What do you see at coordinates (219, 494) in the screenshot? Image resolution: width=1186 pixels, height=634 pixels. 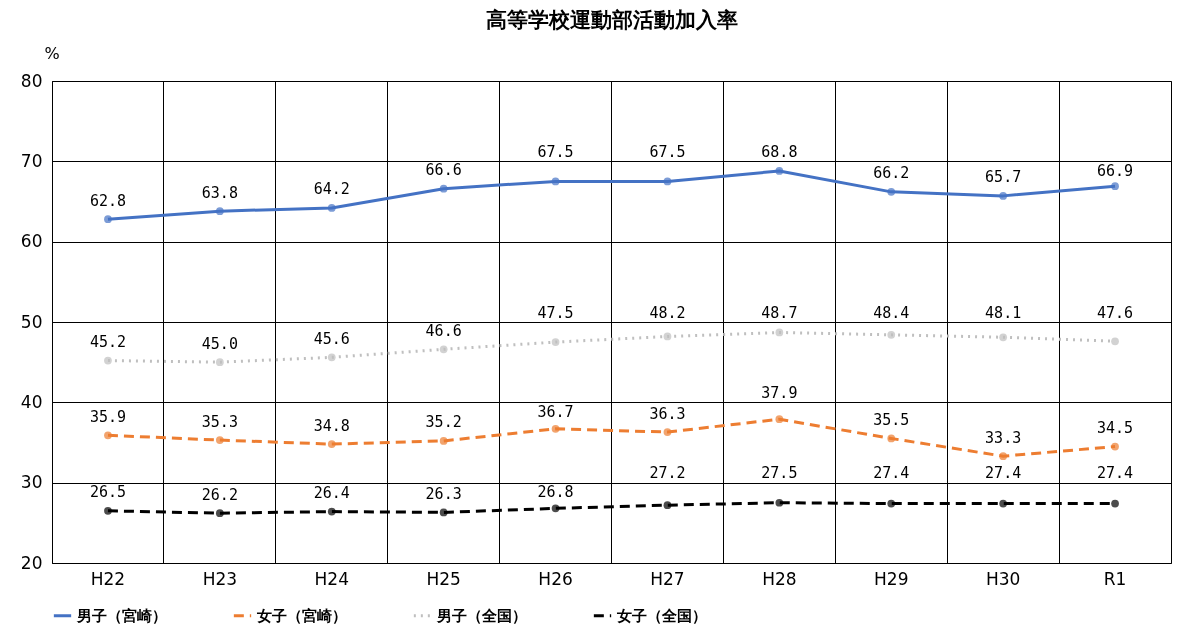 I see `data-label: 26.2` at bounding box center [219, 494].